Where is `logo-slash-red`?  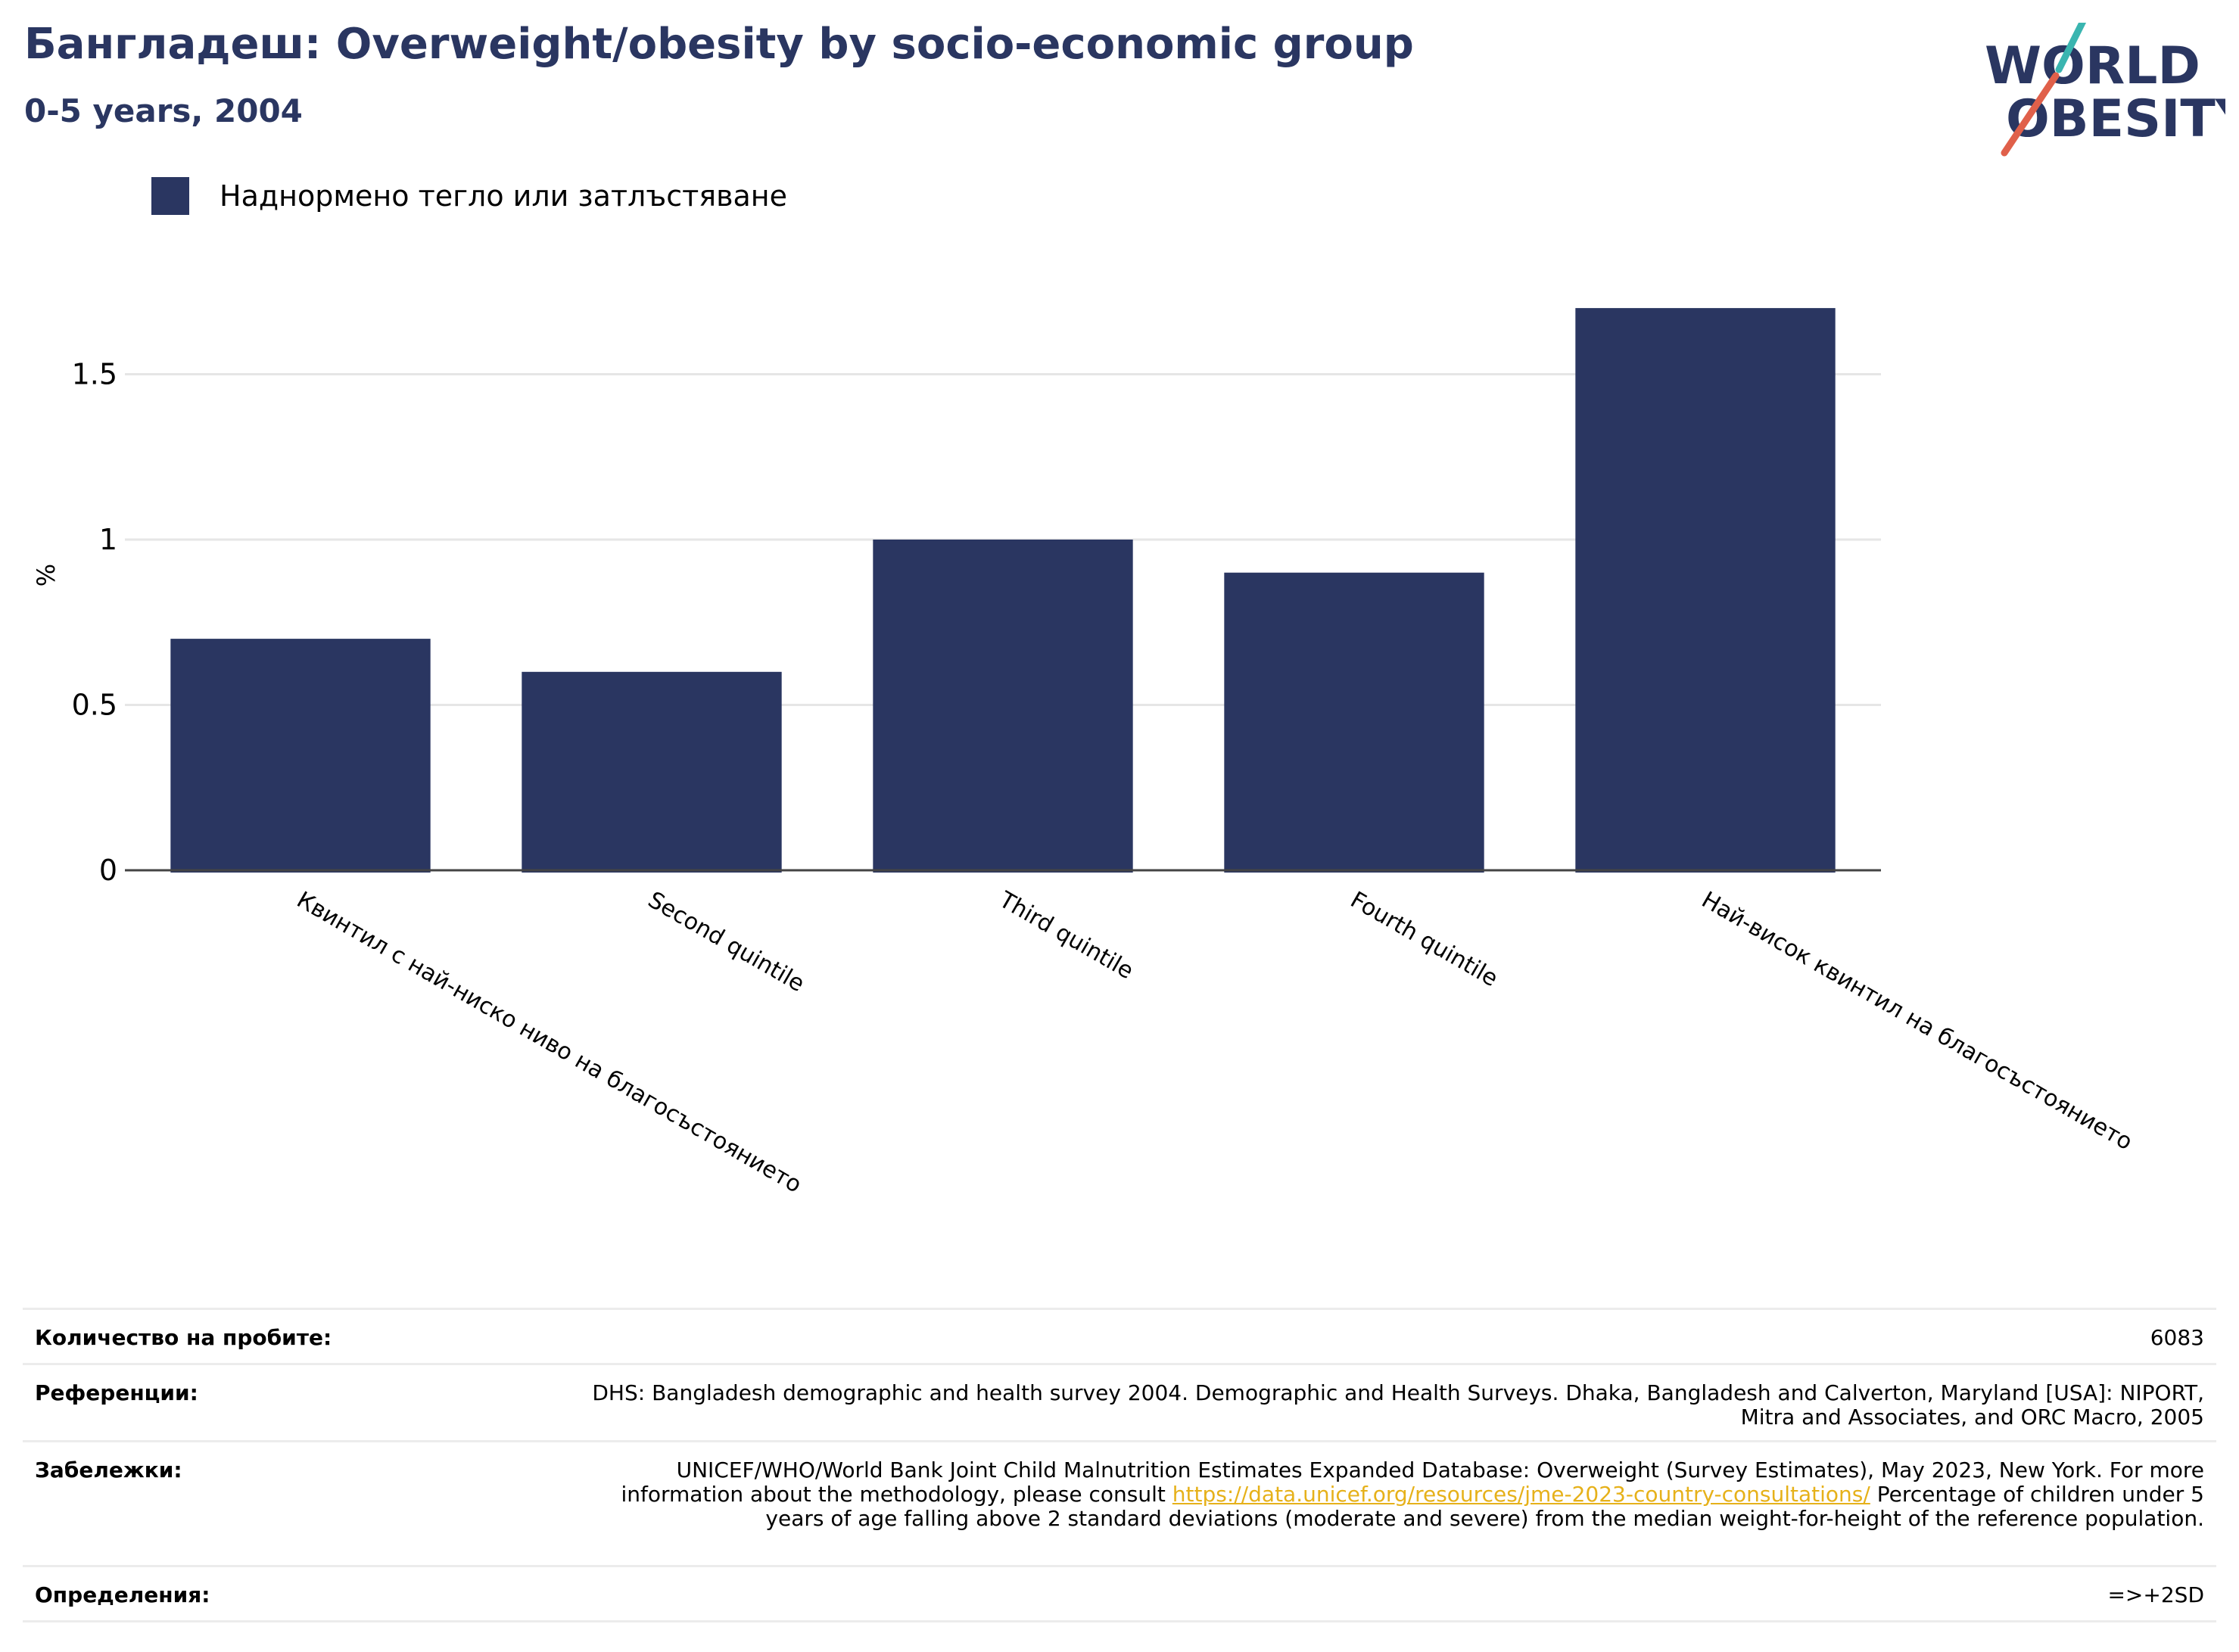
logo-slash-red is located at coordinates (2031, 114).